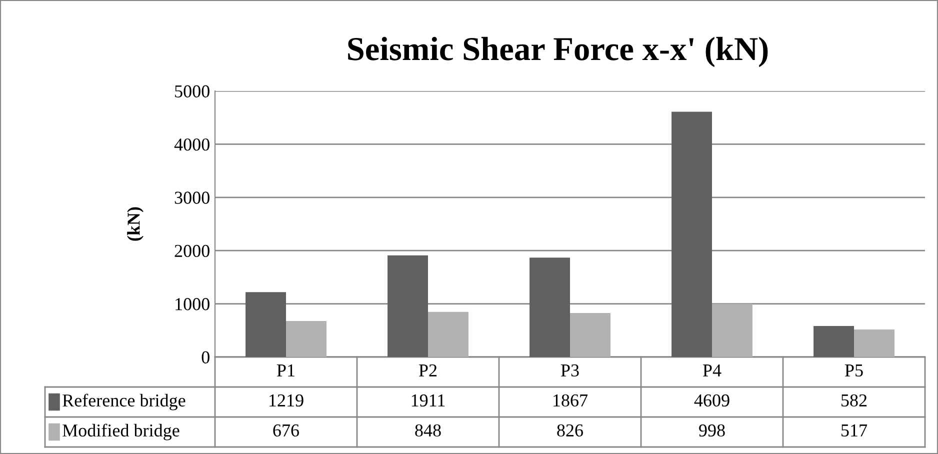 The height and width of the screenshot is (454, 938). I want to click on data-label: 998, so click(712, 430).